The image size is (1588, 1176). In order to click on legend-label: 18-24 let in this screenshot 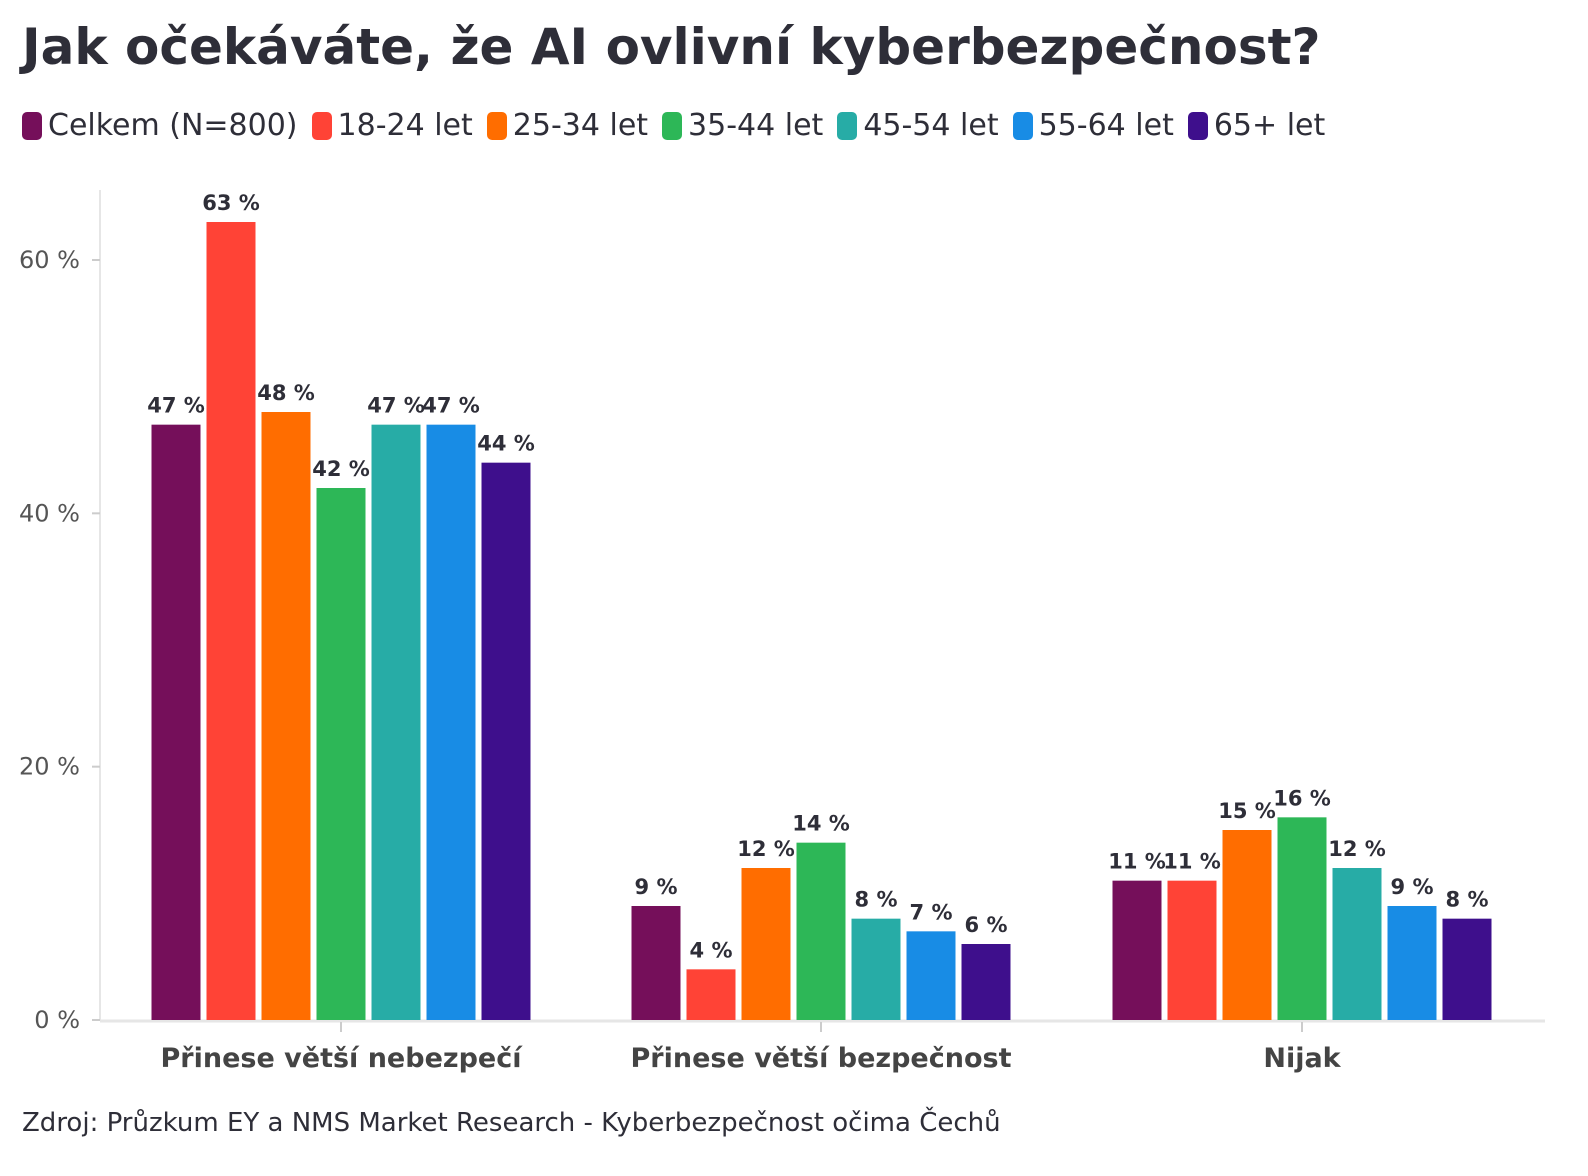, I will do `click(405, 125)`.